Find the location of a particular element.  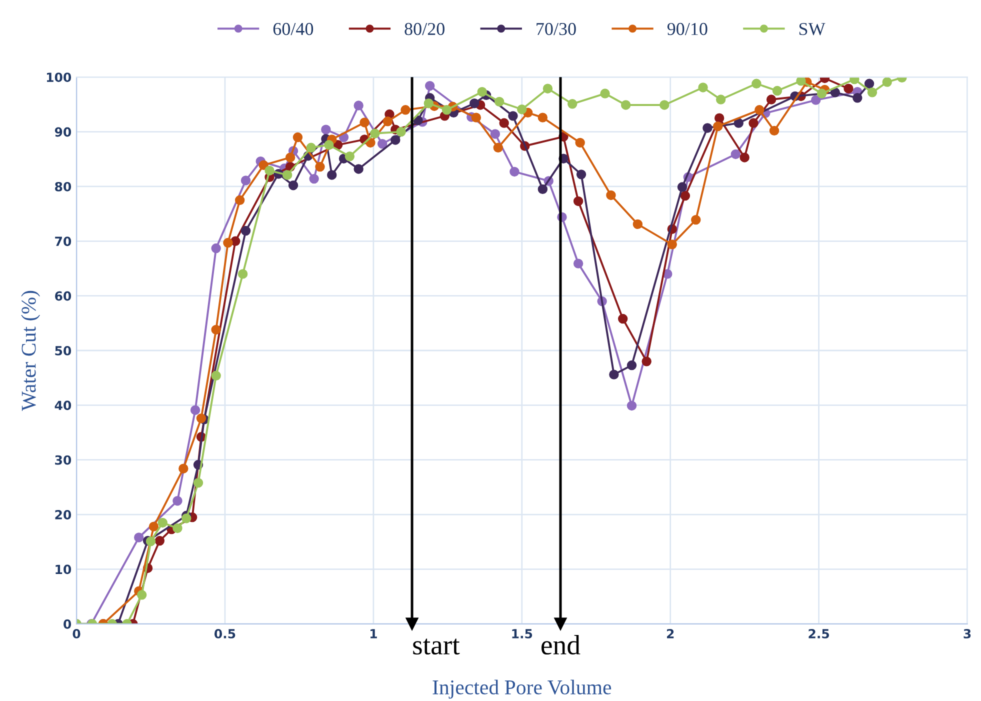

x-axis-title: Injected Pore Volume is located at coordinates (522, 689).